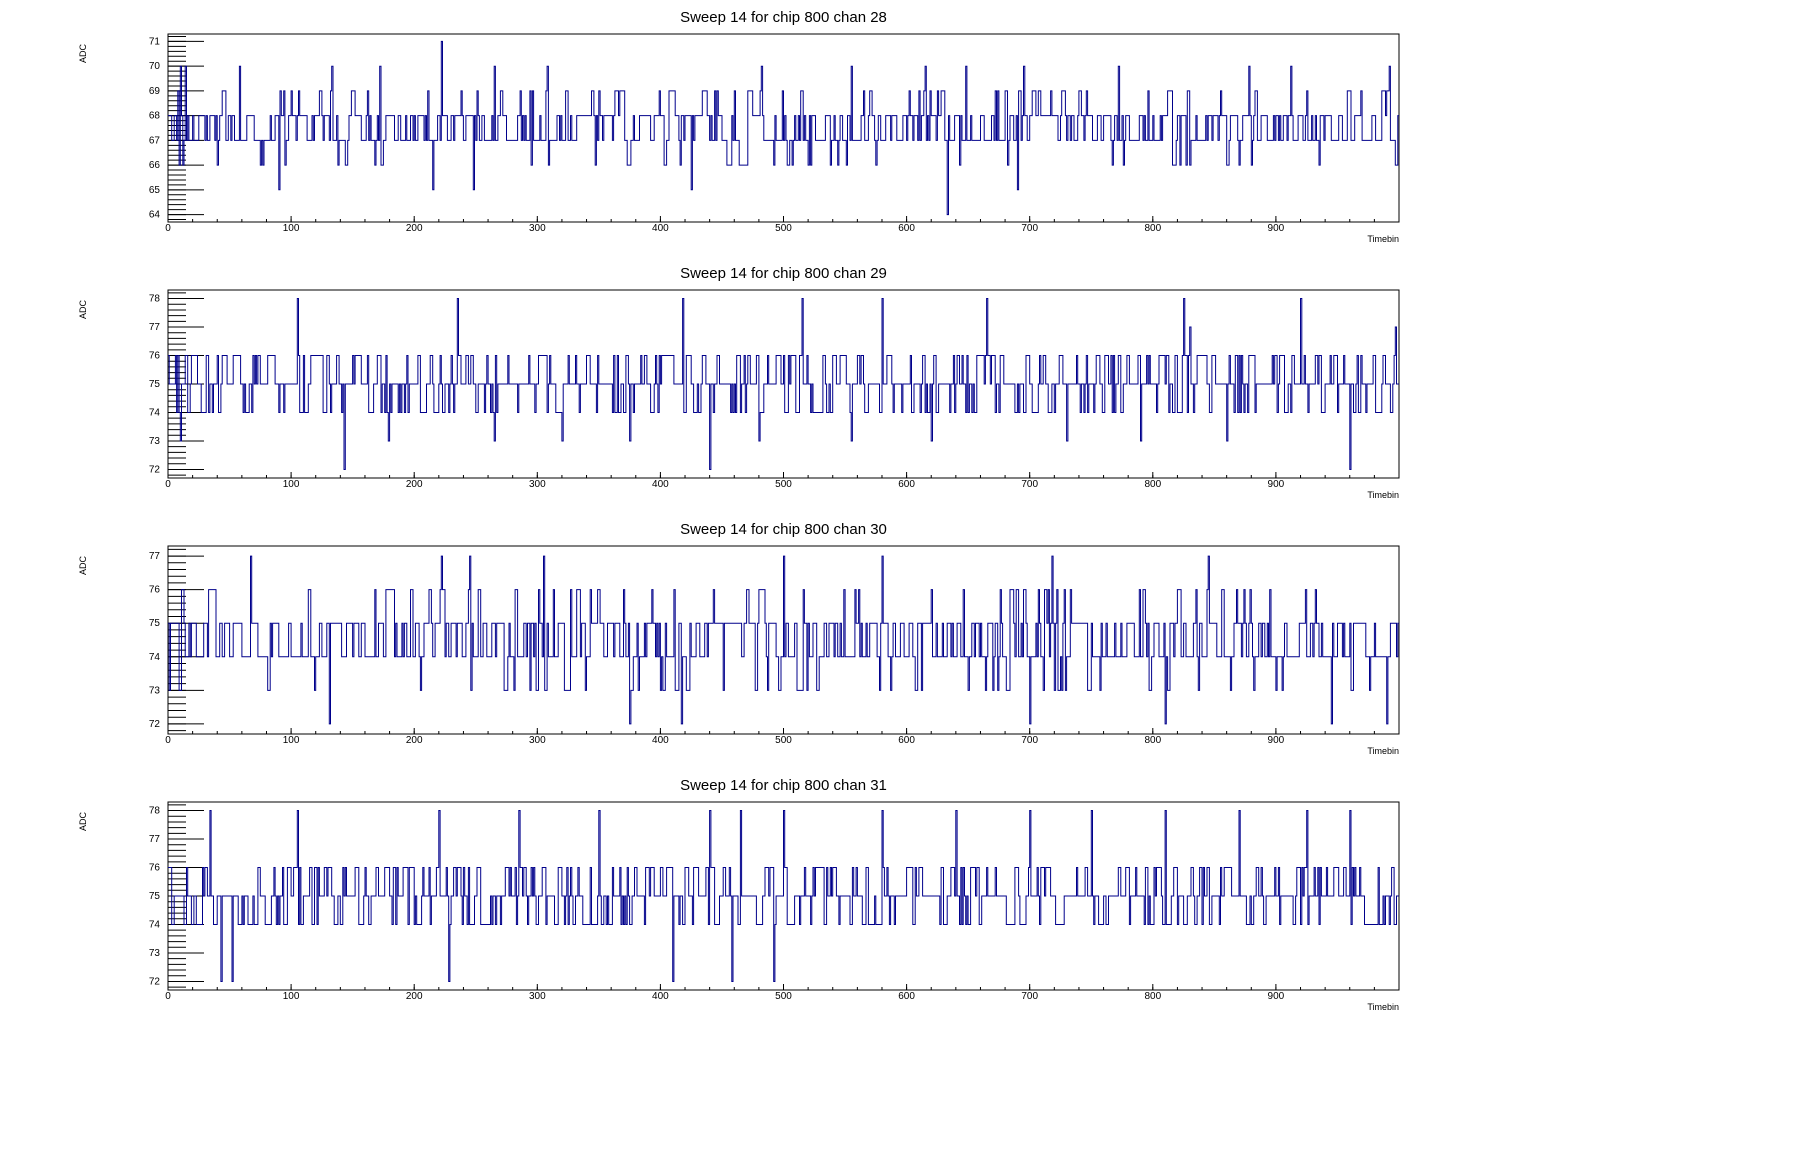 This screenshot has width=1796, height=1172. What do you see at coordinates (155, 41) in the screenshot?
I see `y-tick-label: 71` at bounding box center [155, 41].